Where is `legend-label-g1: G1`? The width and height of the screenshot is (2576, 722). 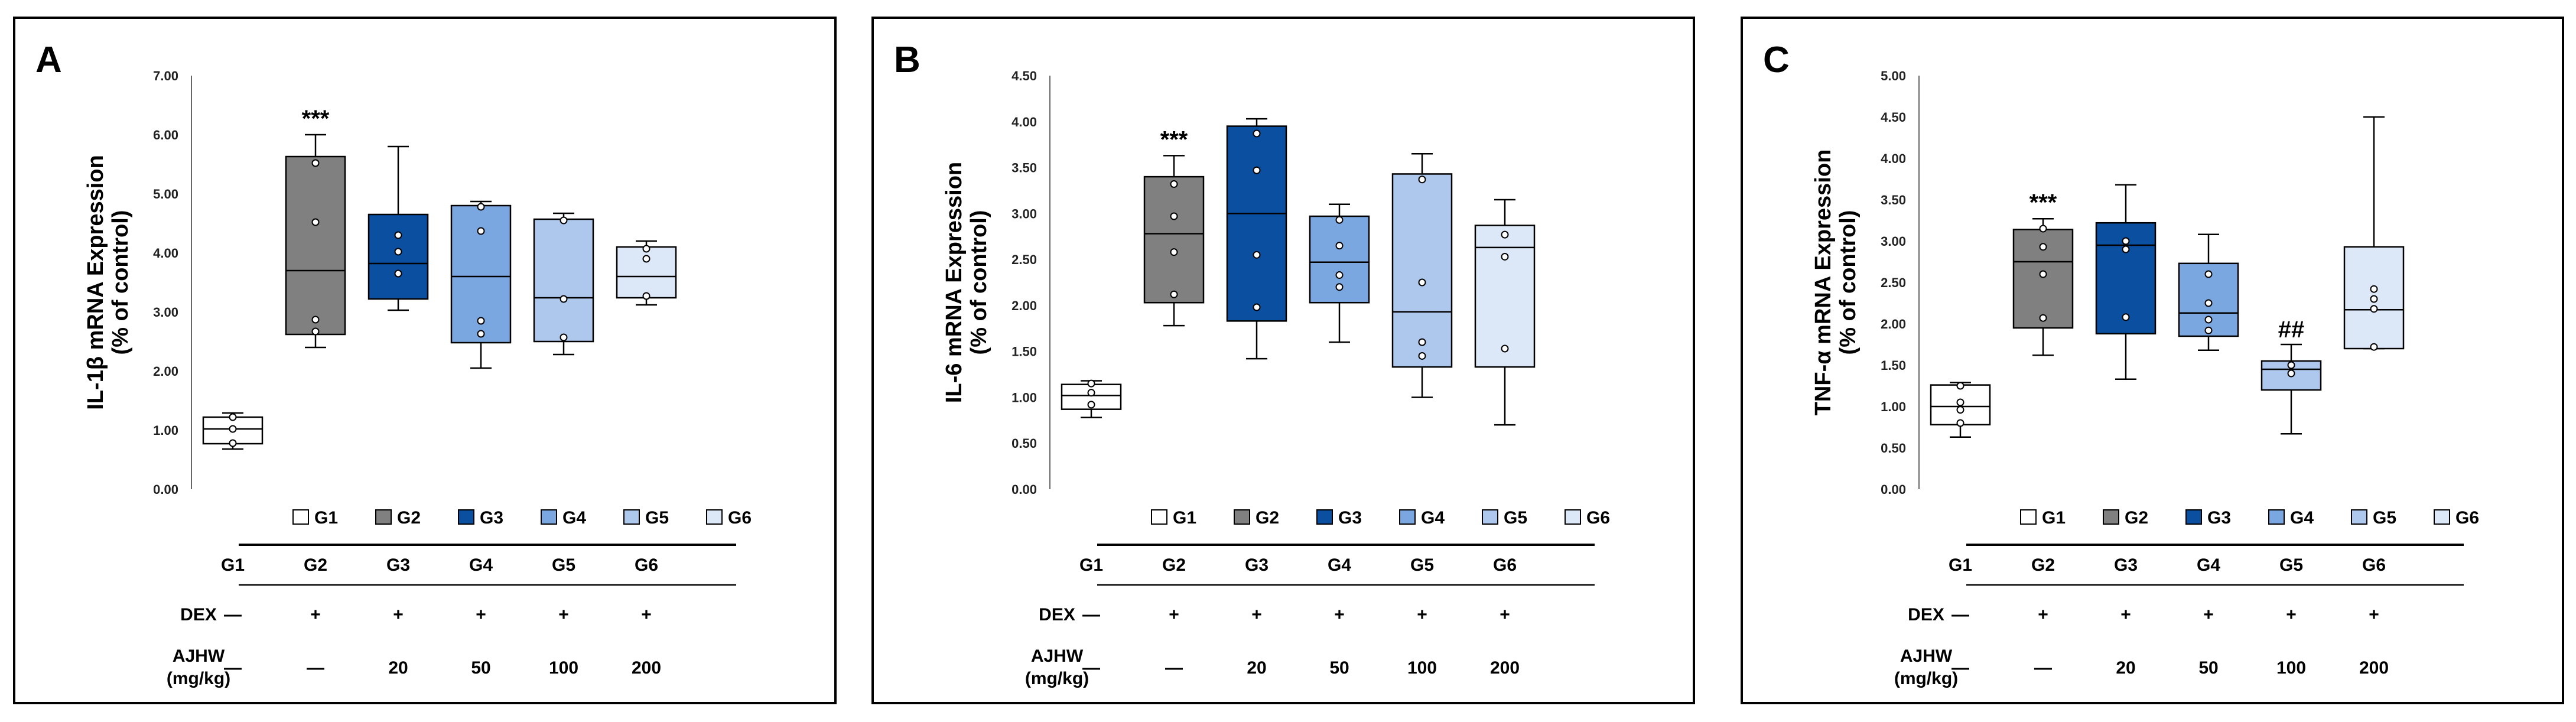 legend-label-g1: G1 is located at coordinates (326, 518).